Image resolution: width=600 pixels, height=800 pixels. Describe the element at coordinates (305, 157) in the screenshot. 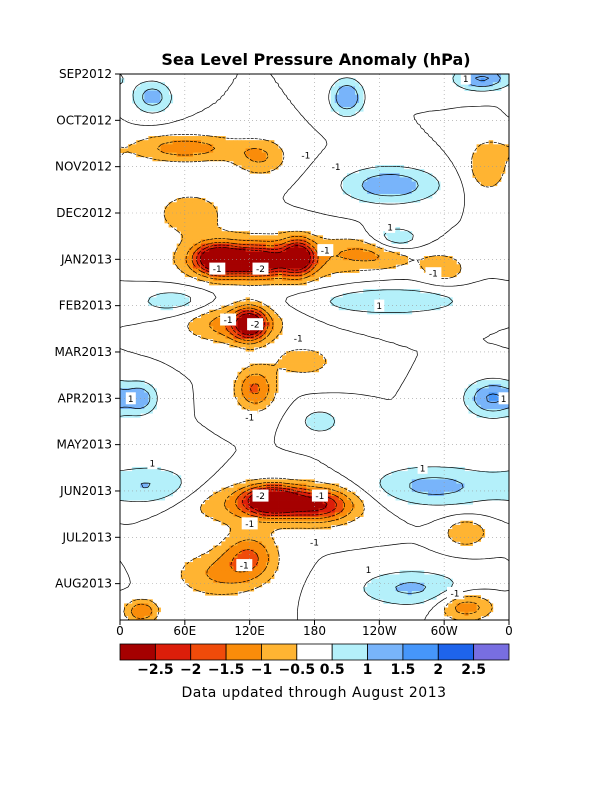

I see `contour-label: -1` at that location.